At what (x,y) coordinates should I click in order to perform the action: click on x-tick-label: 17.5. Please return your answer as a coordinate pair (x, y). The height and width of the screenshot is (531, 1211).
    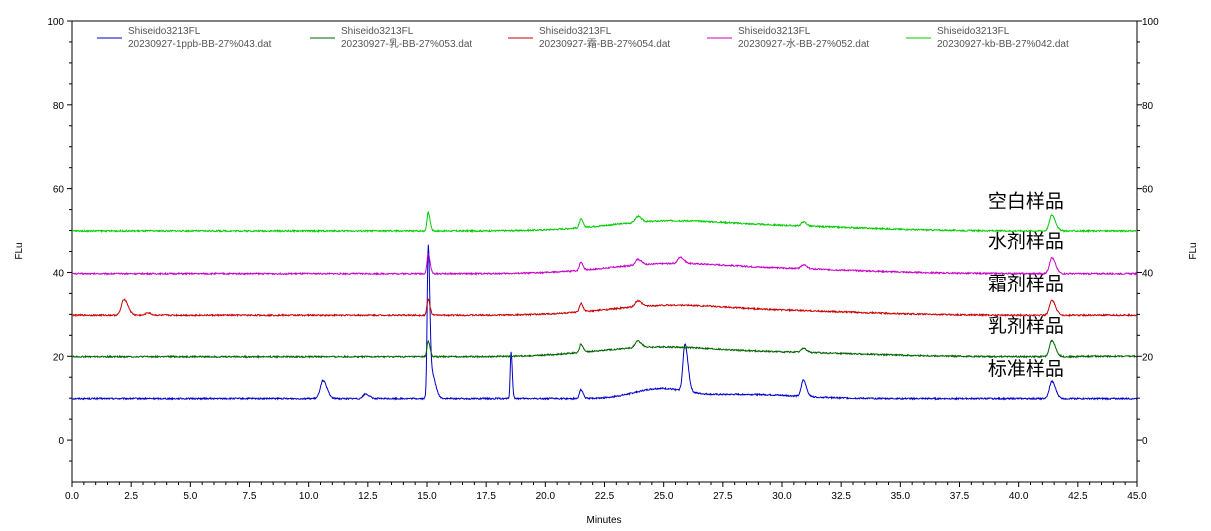
    Looking at the image, I should click on (486, 496).